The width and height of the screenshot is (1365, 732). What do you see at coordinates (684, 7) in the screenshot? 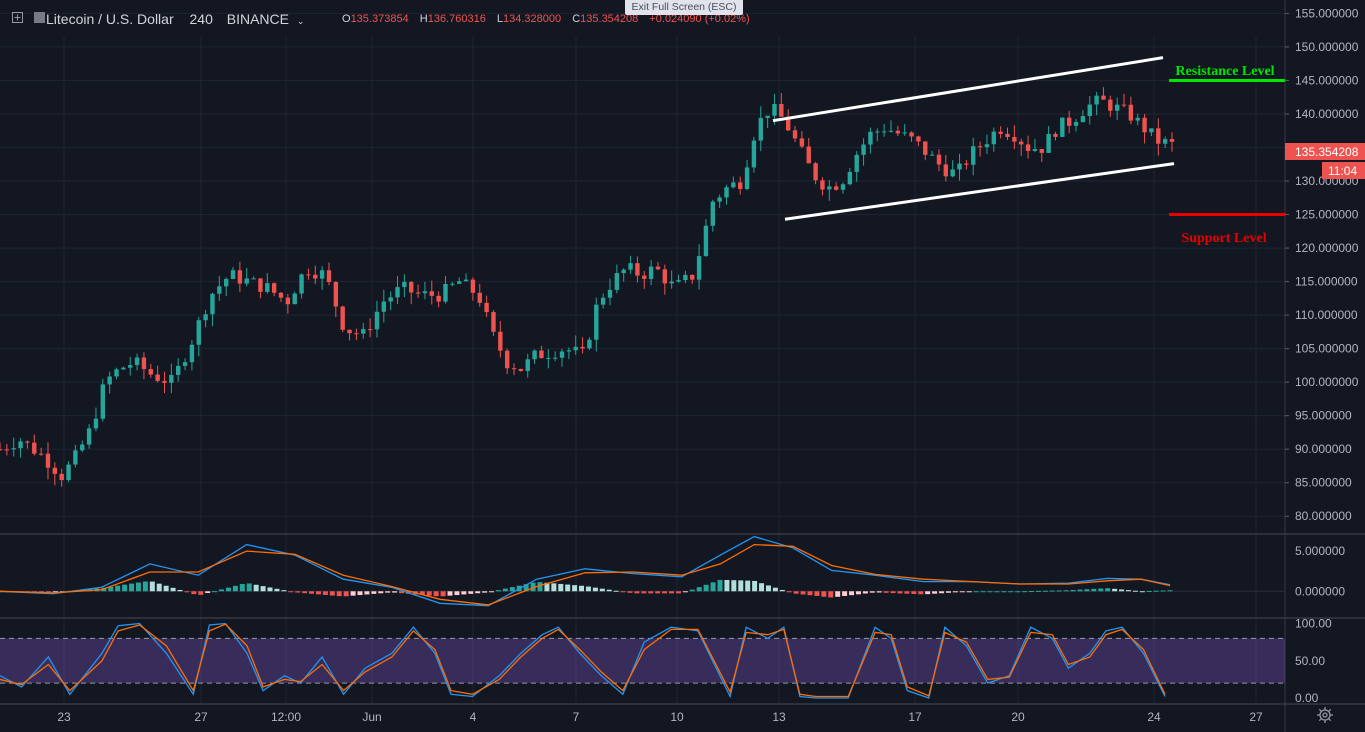
I see `exit-fullscreen-notice: Exit Full Screen (ESC)` at bounding box center [684, 7].